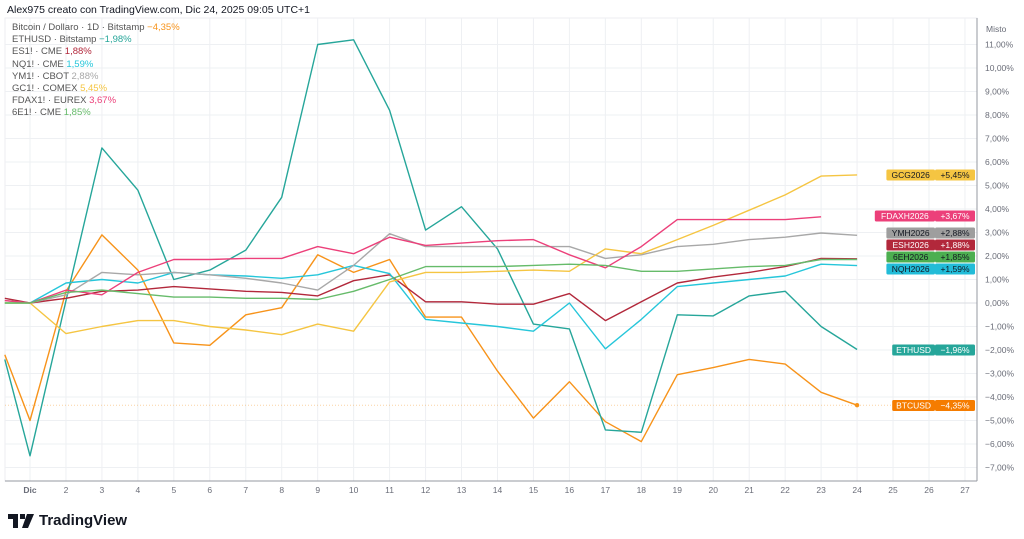  Describe the element at coordinates (46, 89) in the screenshot. I see `legend-symbol: GC1! · COMEX` at that location.